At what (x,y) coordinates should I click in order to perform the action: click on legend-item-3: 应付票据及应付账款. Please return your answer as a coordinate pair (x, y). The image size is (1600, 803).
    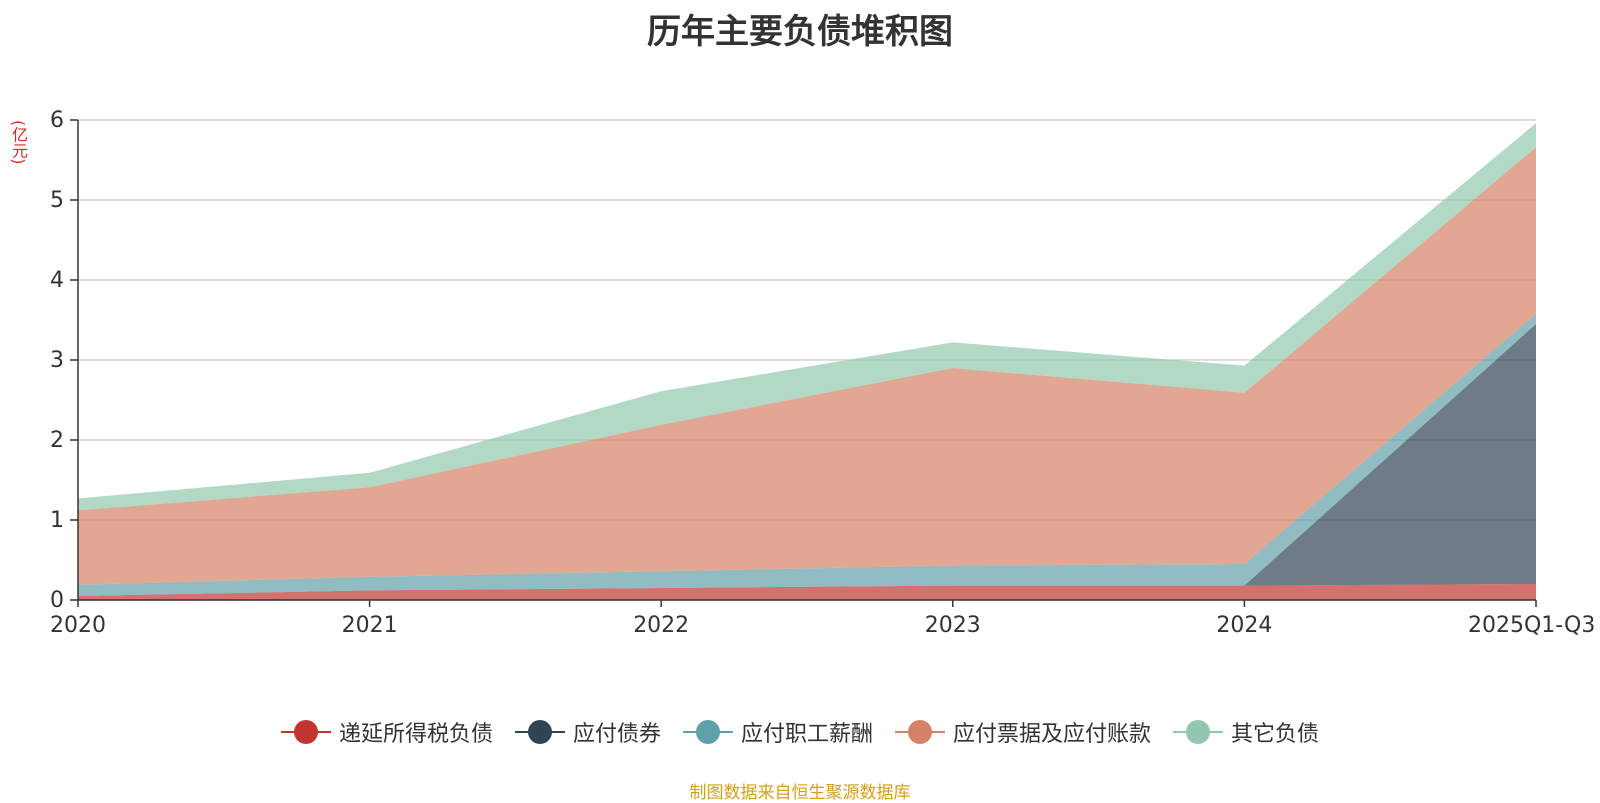
    Looking at the image, I should click on (1023, 732).